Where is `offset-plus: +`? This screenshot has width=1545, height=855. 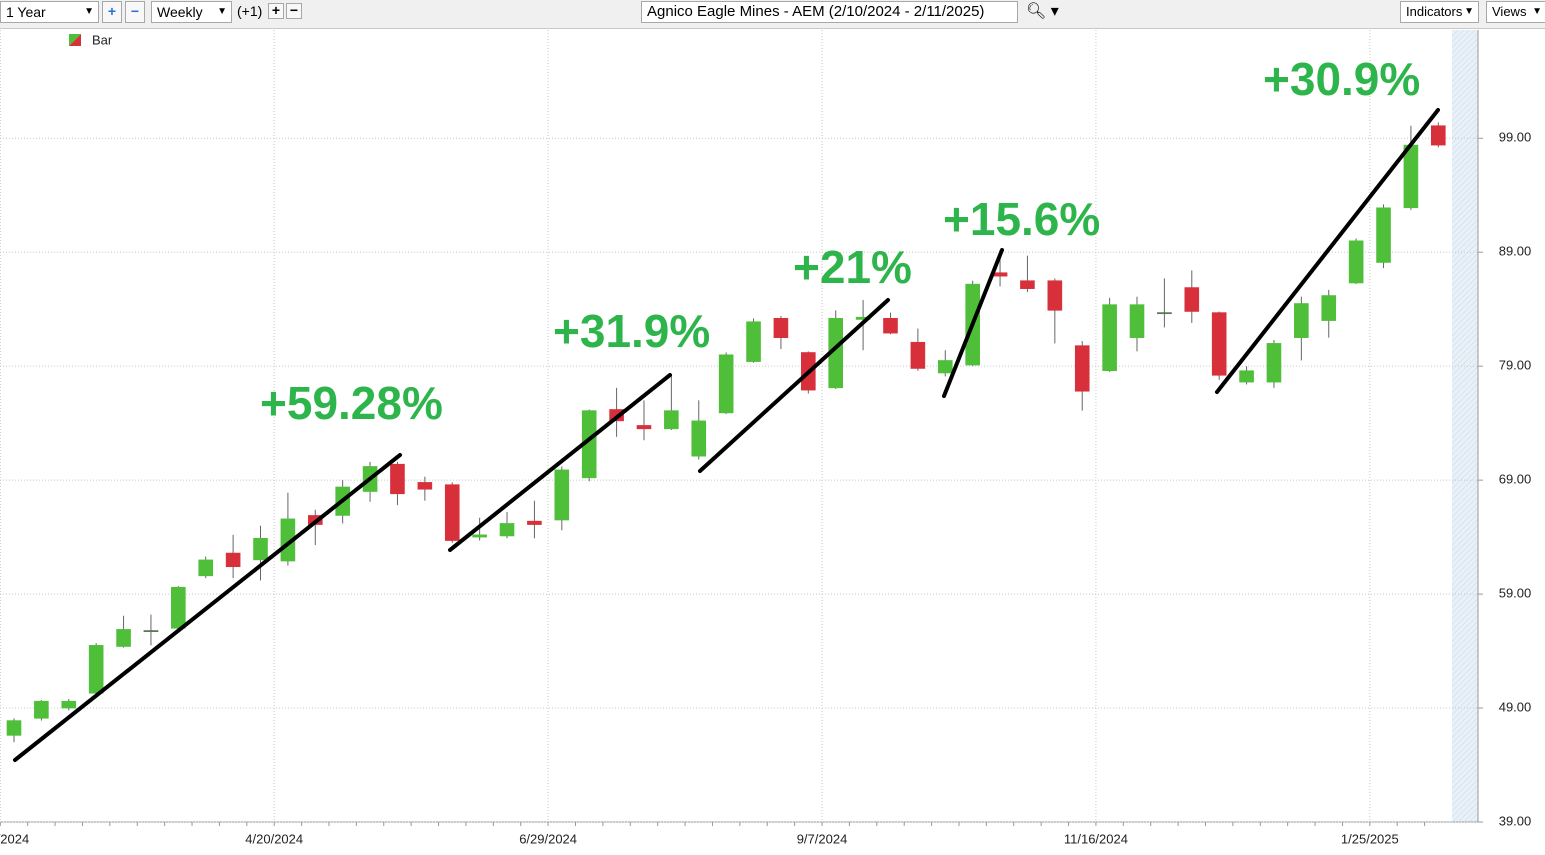 offset-plus: + is located at coordinates (276, 11).